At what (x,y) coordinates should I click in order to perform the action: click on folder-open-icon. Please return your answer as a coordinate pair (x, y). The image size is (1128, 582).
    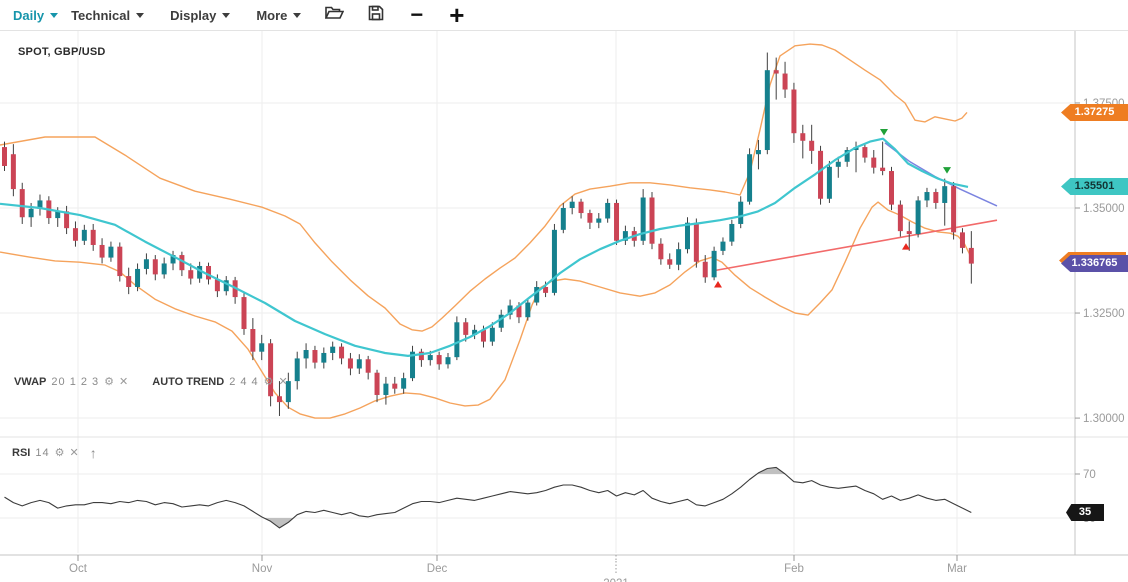
    Looking at the image, I should click on (335, 15).